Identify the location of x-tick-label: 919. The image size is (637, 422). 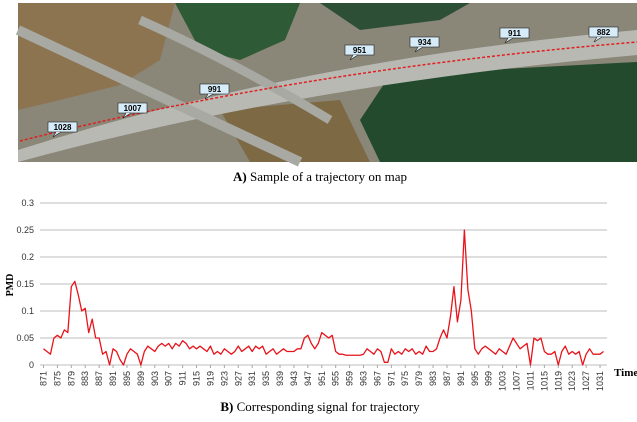
(210, 378).